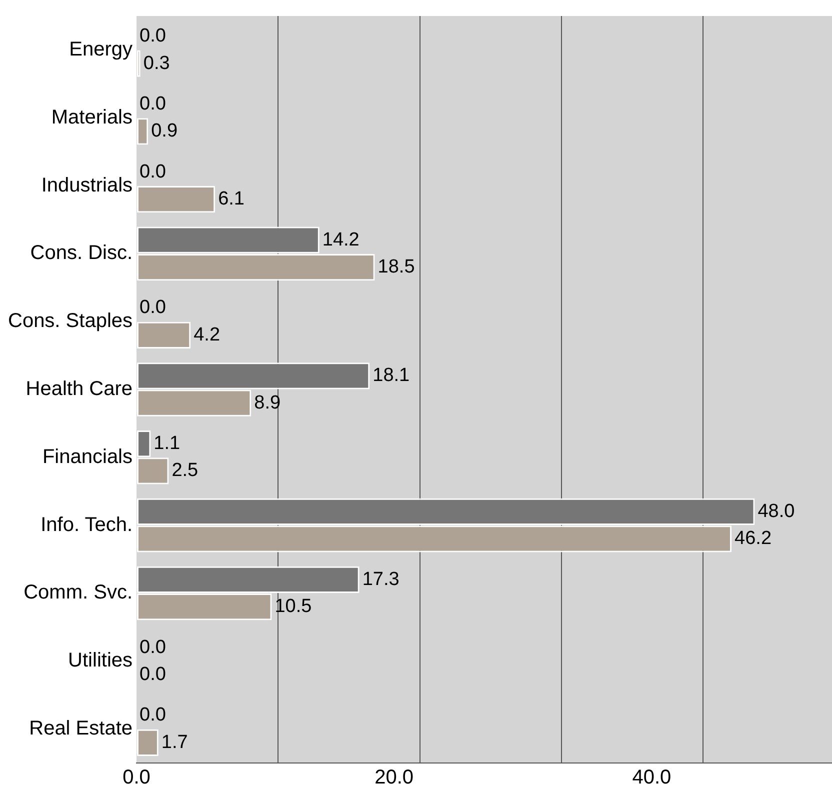 The image size is (832, 797). What do you see at coordinates (100, 661) in the screenshot?
I see `y-tick-label: Utilities` at bounding box center [100, 661].